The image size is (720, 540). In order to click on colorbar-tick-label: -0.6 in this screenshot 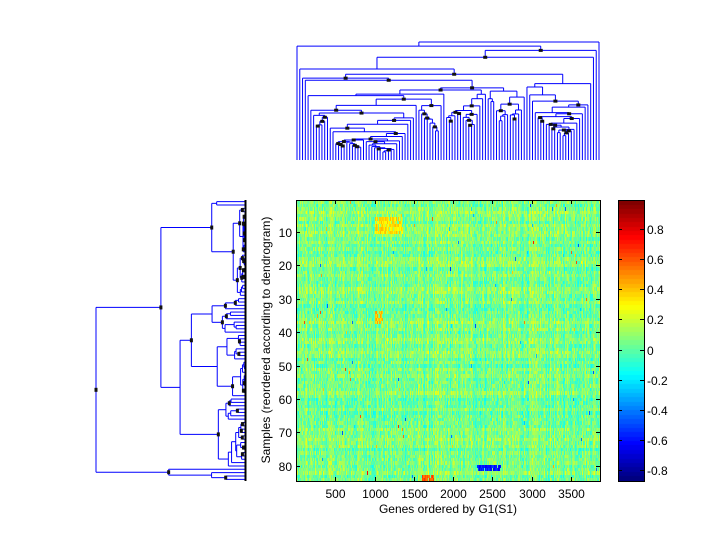, I will do `click(657, 440)`.